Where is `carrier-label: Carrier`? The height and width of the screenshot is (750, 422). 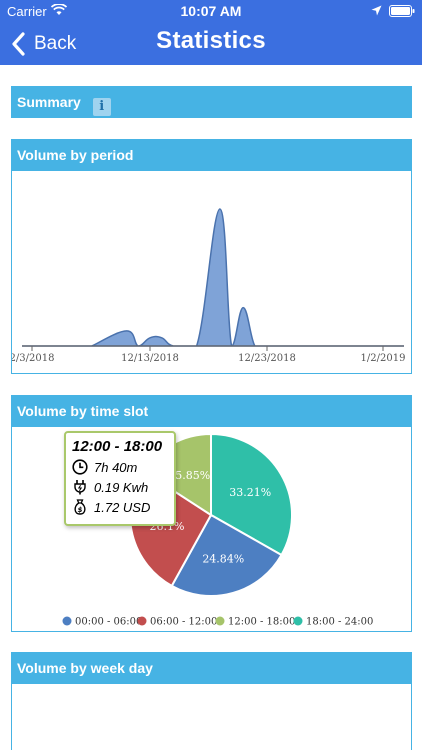 carrier-label: Carrier is located at coordinates (27, 11).